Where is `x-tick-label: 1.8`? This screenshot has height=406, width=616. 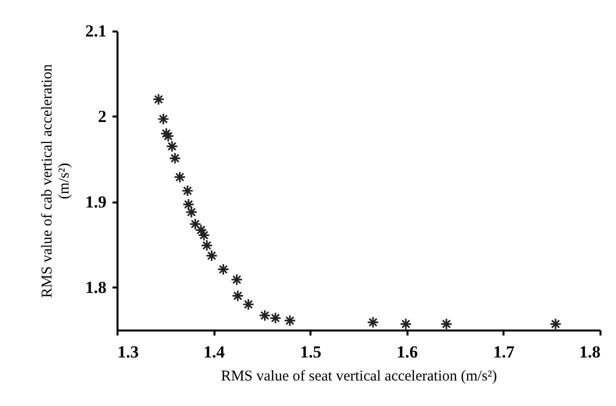 x-tick-label: 1.8 is located at coordinates (589, 352).